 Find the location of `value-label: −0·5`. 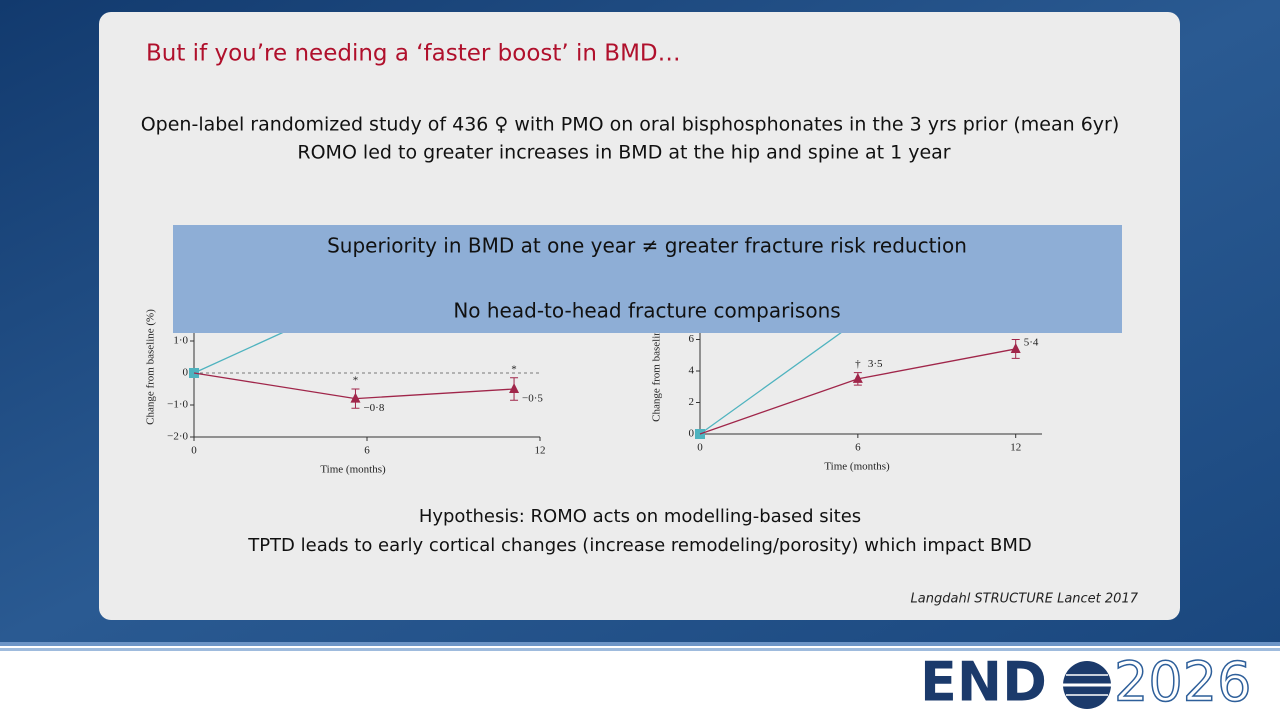

value-label: −0·5 is located at coordinates (532, 399).